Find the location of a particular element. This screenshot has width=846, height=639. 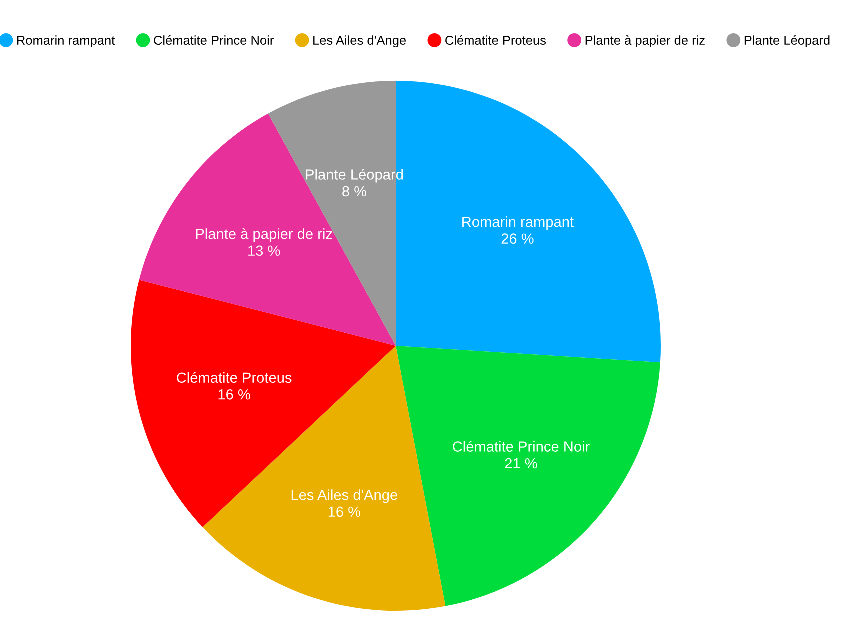

slice-label: Romarin rampant is located at coordinates (518, 223).